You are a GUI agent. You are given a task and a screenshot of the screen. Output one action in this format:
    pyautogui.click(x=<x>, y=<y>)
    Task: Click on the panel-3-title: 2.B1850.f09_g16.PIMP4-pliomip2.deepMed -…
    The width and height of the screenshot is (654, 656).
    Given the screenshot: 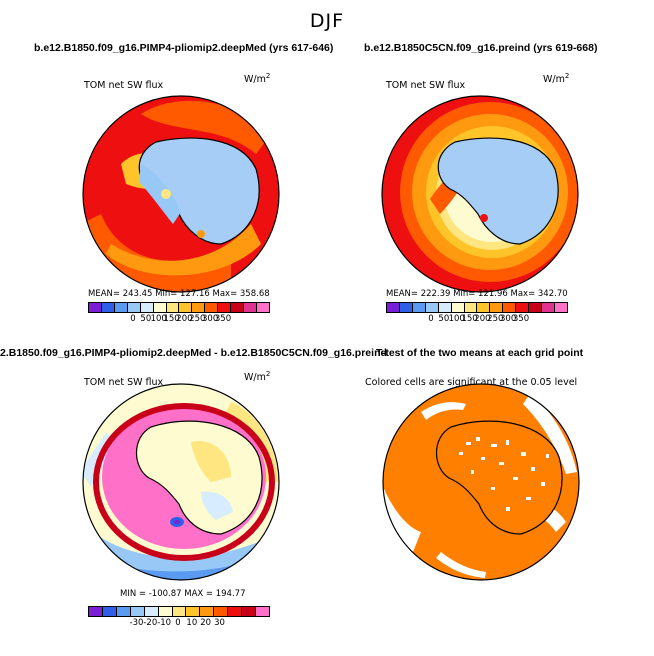 What is the action you would take?
    pyautogui.click(x=193, y=353)
    